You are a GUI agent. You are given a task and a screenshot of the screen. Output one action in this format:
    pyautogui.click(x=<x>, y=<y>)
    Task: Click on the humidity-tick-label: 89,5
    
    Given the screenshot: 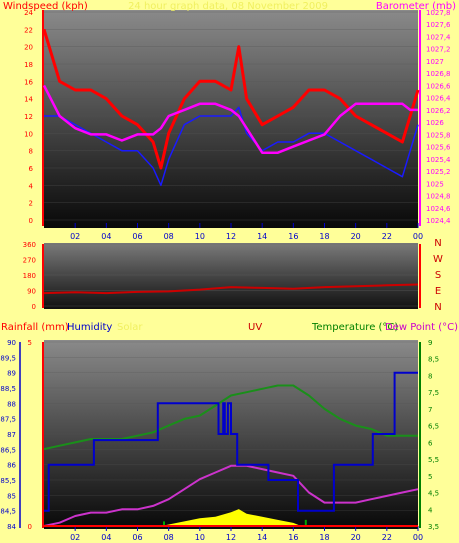 What is the action you would take?
    pyautogui.click(x=8, y=358)
    